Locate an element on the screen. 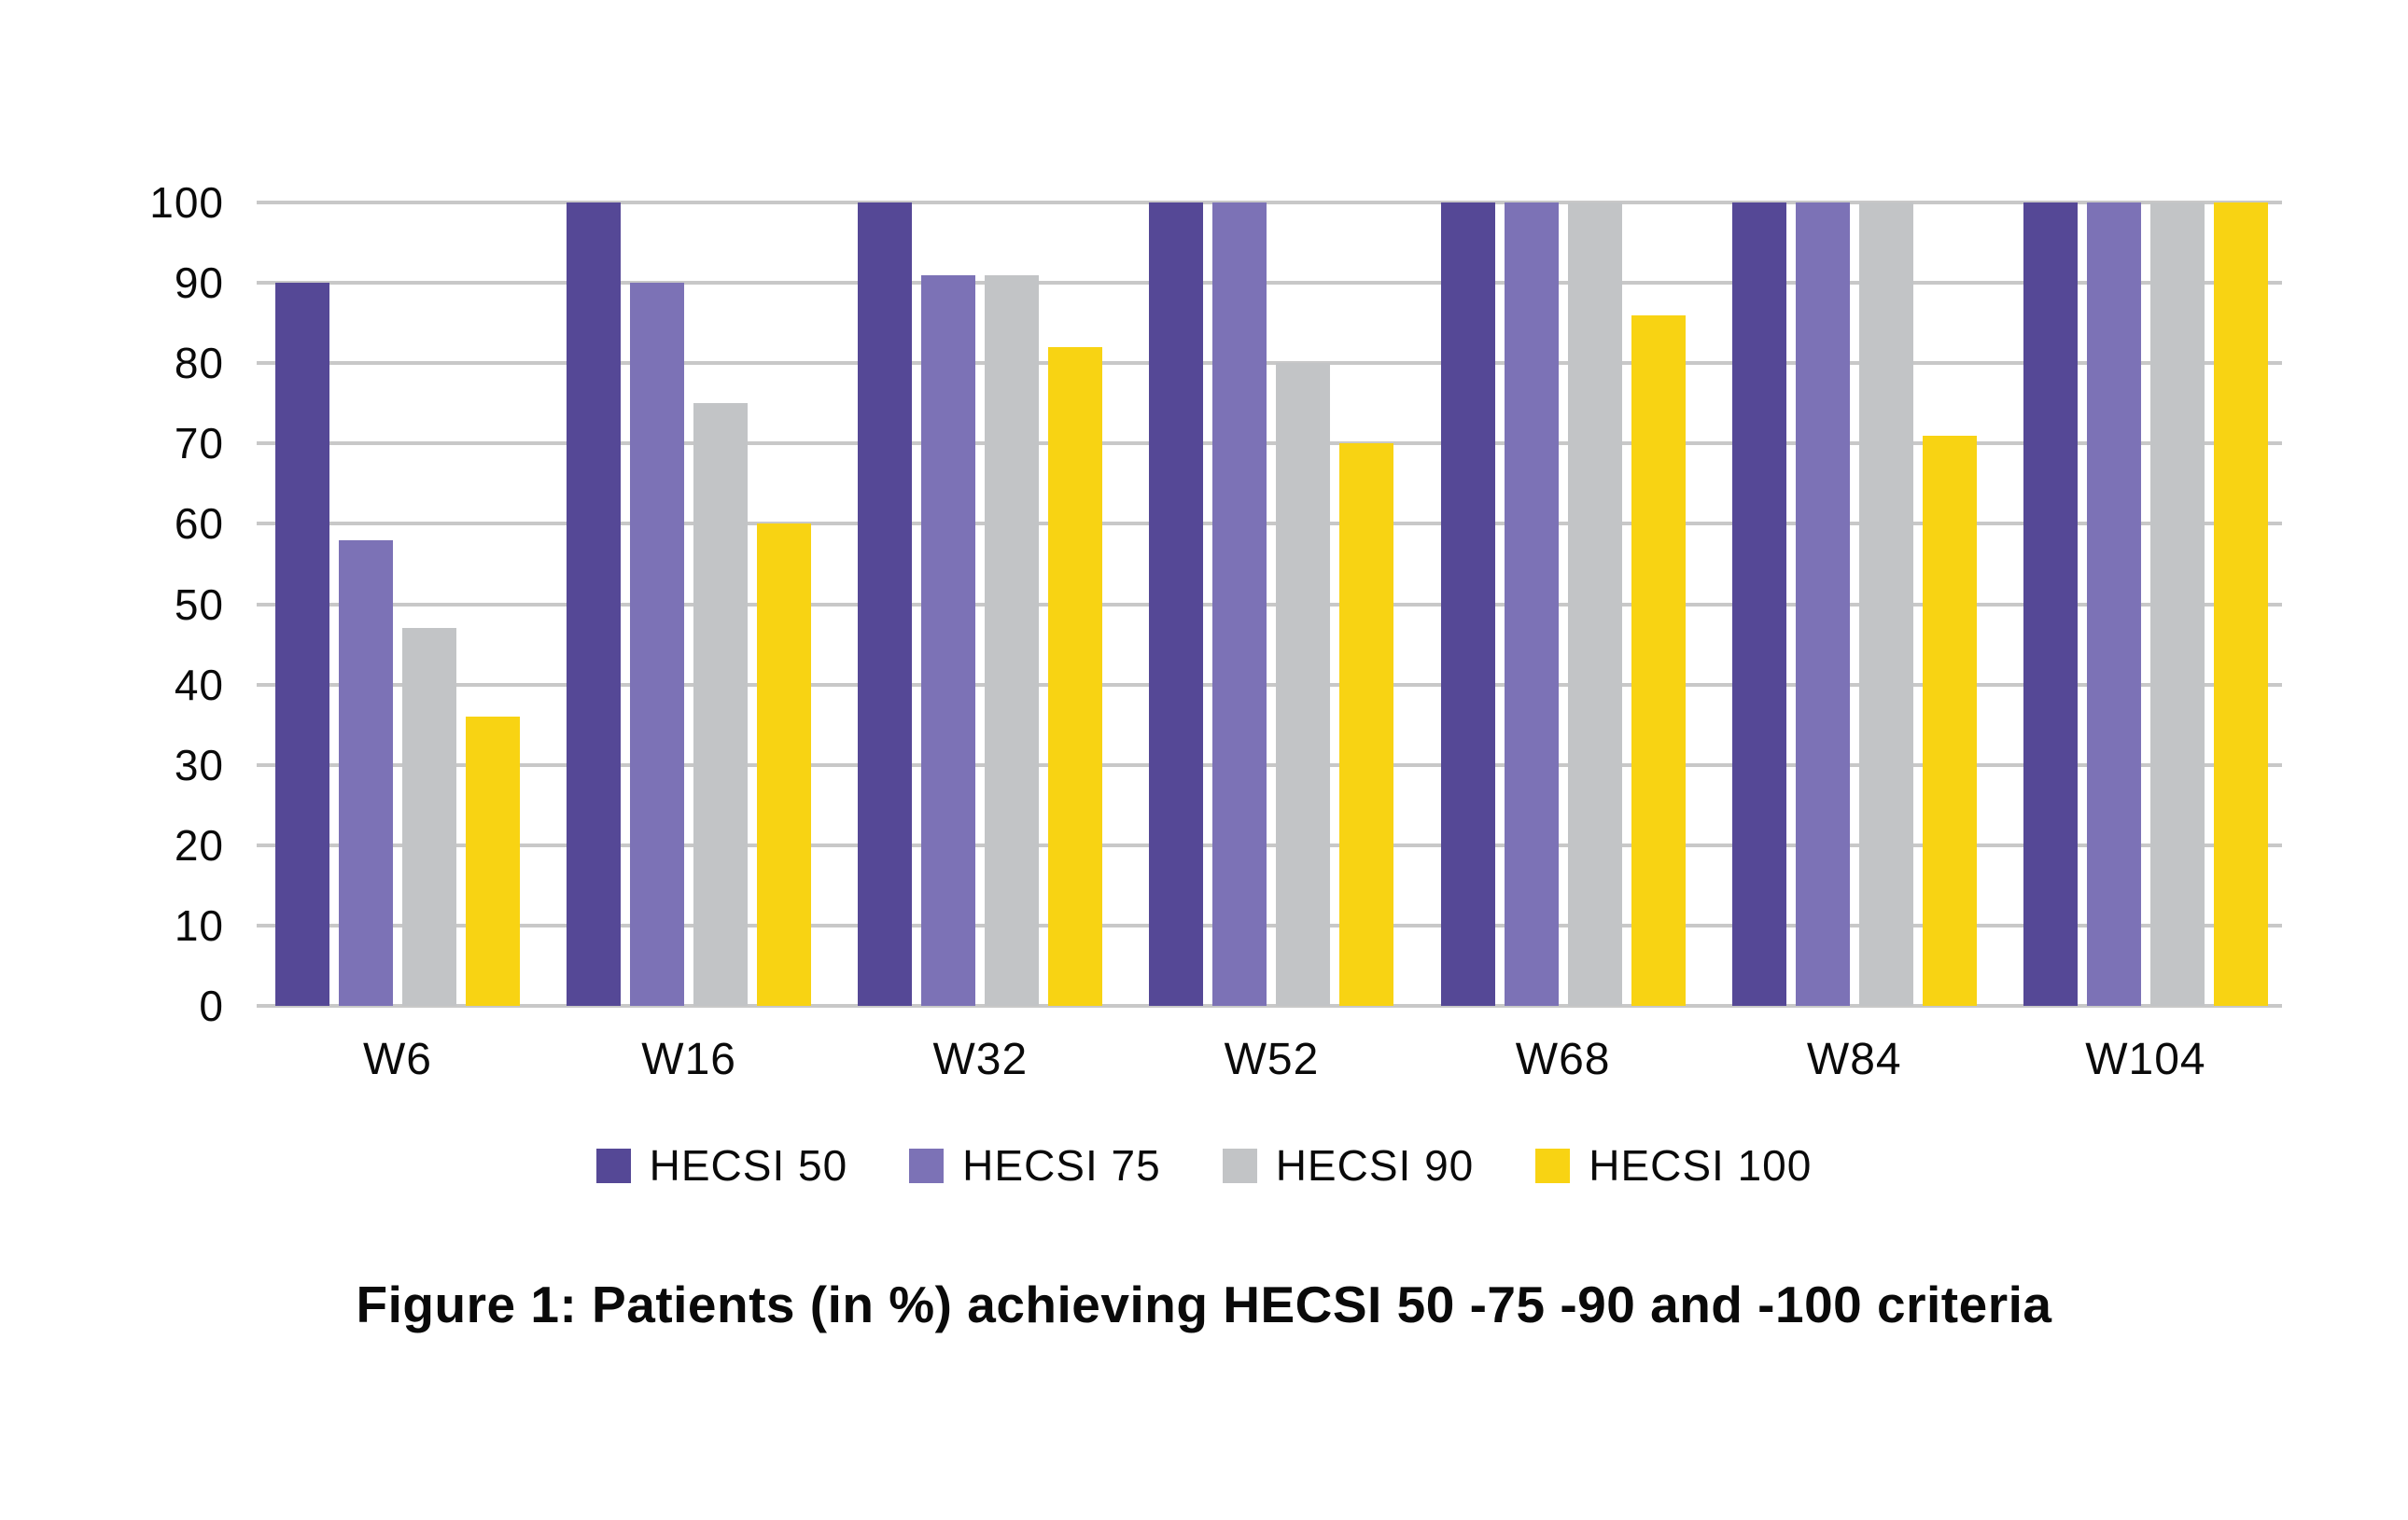 This screenshot has width=2408, height=1520. x-axis-tick-label: W52 is located at coordinates (1272, 1059).